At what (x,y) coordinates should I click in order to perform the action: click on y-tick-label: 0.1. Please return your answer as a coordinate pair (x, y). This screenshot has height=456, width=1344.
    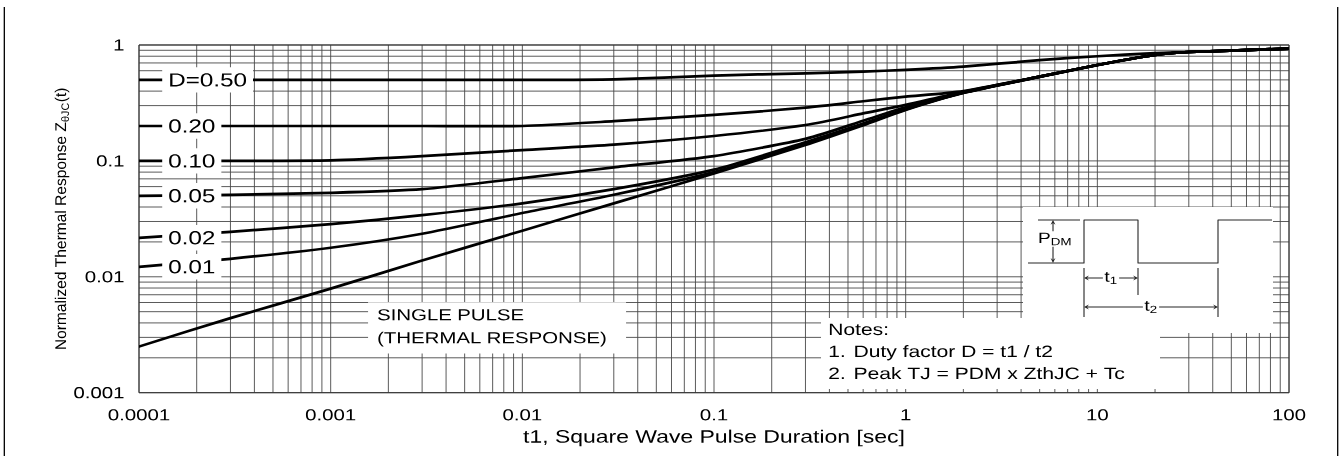
    Looking at the image, I should click on (110, 161).